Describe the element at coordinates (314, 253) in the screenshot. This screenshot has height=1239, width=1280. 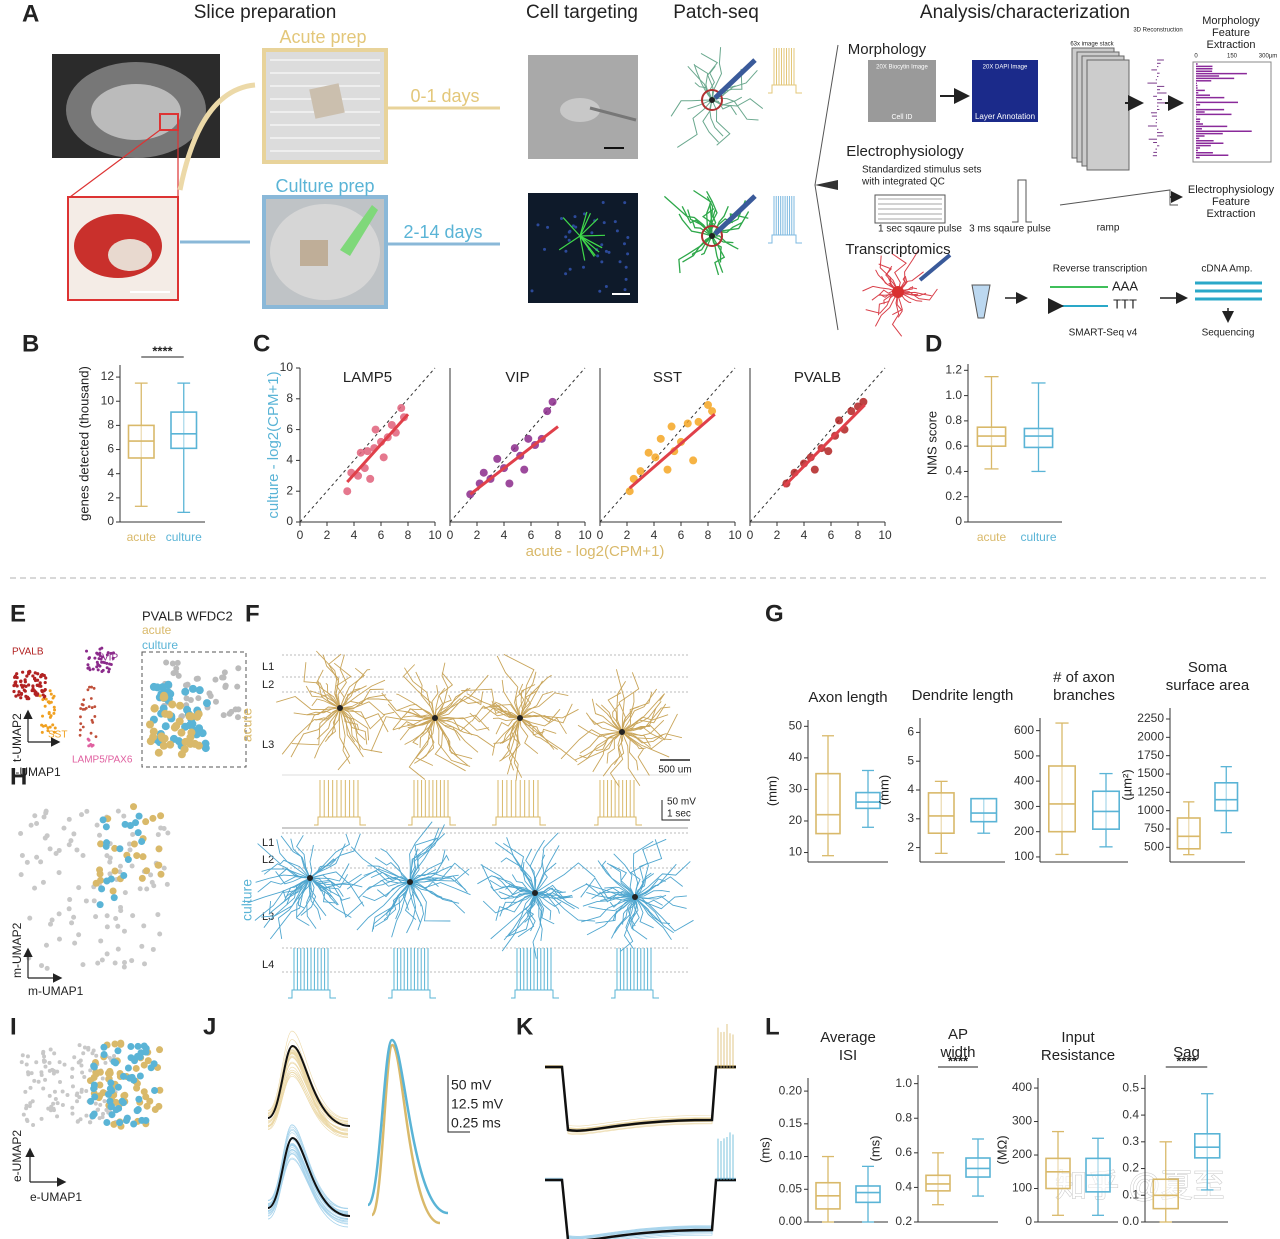
I see `slice` at that location.